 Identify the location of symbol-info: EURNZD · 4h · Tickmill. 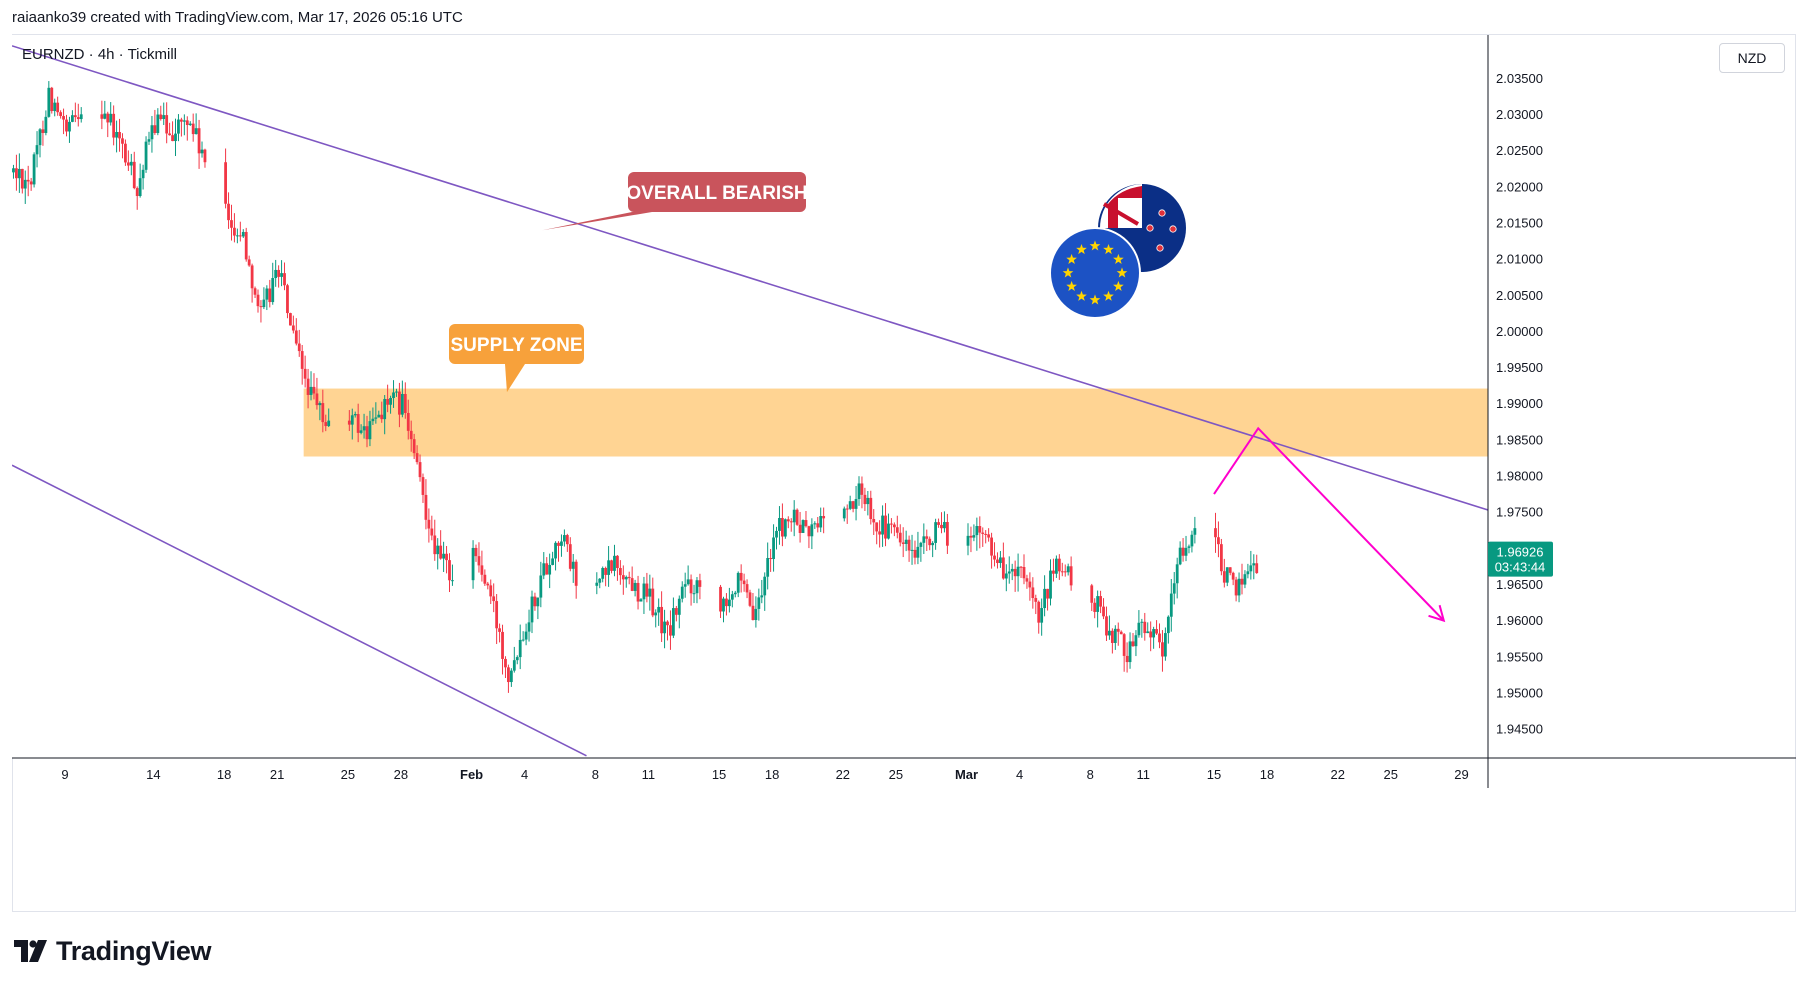
(100, 54).